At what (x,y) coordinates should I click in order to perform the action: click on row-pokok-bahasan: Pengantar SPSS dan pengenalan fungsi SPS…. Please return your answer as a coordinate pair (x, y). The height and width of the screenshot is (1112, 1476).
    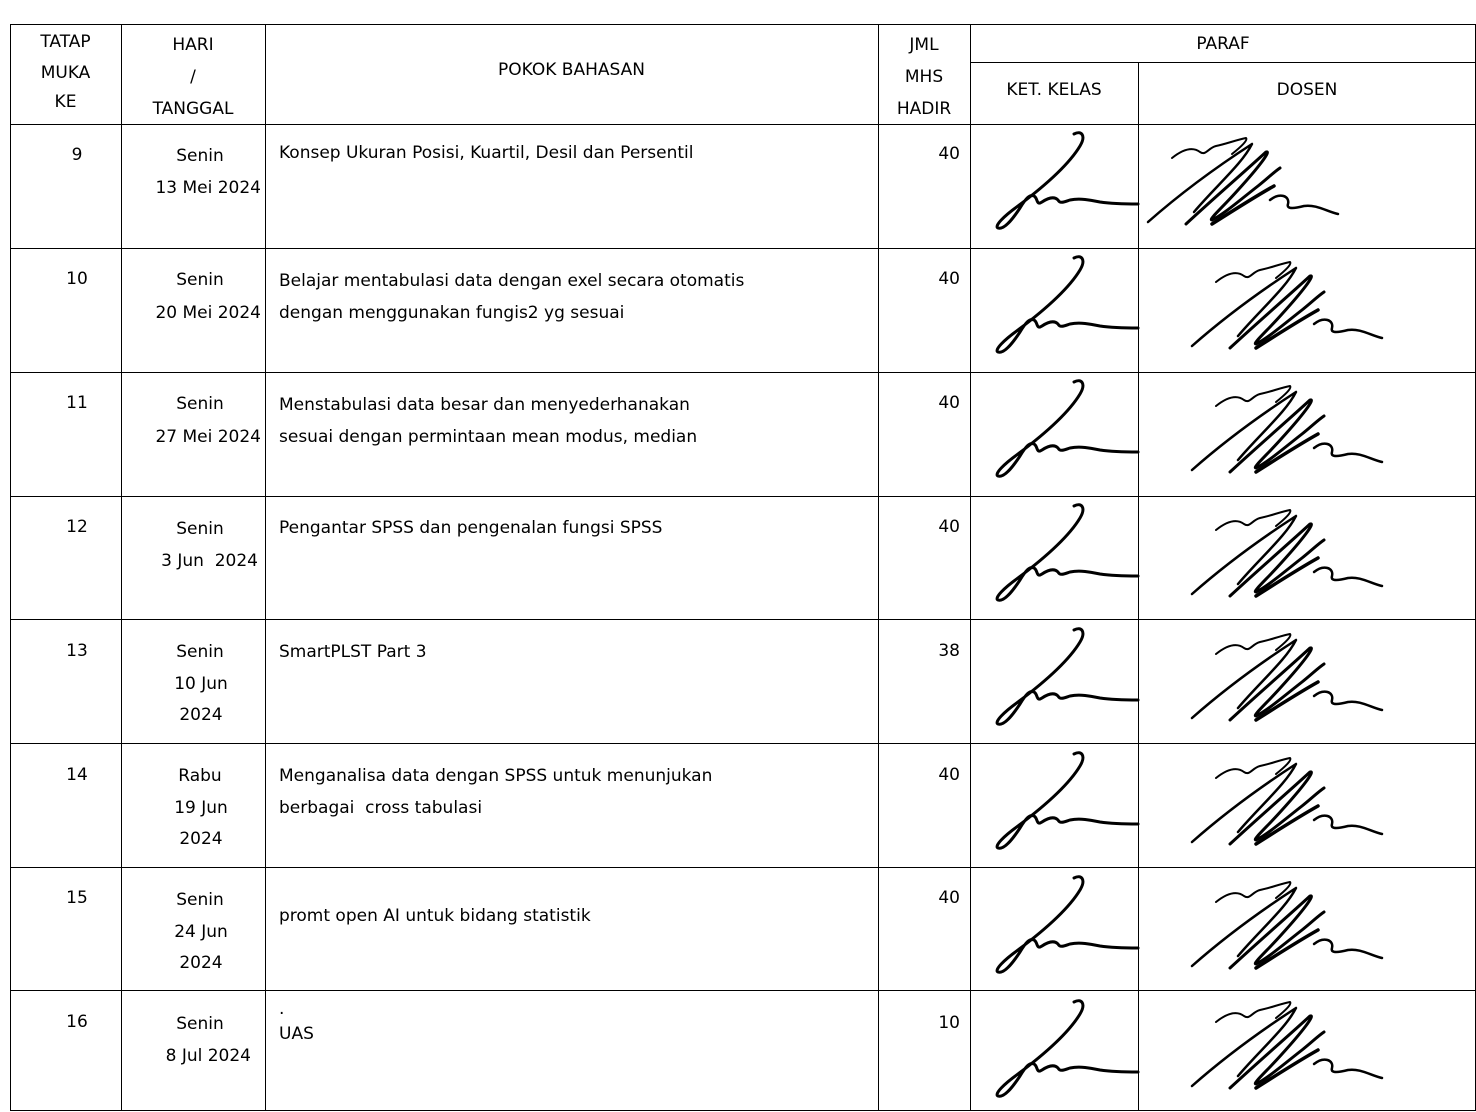
    Looking at the image, I should click on (471, 528).